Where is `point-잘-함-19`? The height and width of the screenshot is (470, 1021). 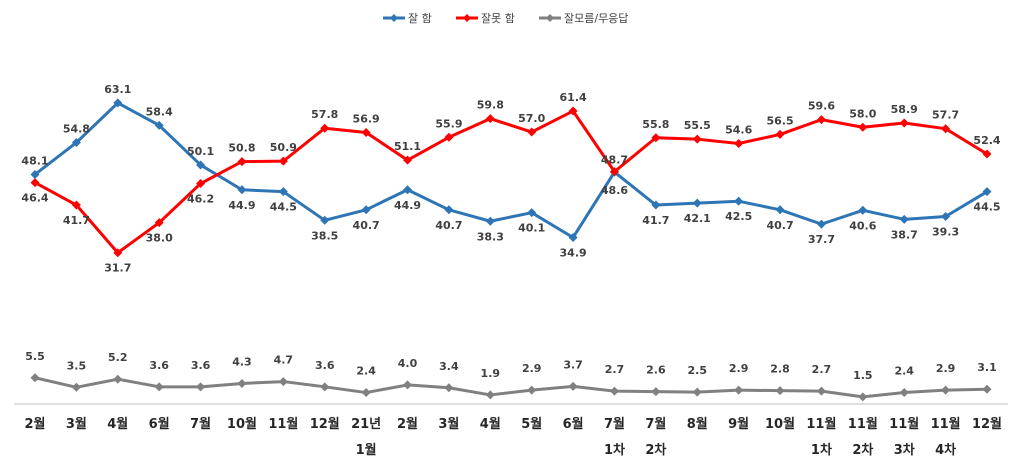
point-잘-함-19 is located at coordinates (821, 224).